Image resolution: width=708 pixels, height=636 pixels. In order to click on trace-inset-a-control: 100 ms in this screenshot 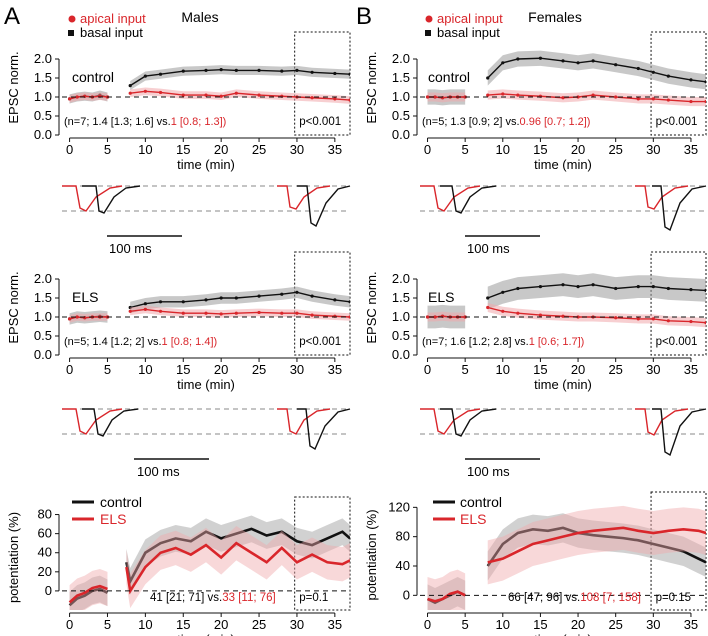, I will do `click(206, 220)`.